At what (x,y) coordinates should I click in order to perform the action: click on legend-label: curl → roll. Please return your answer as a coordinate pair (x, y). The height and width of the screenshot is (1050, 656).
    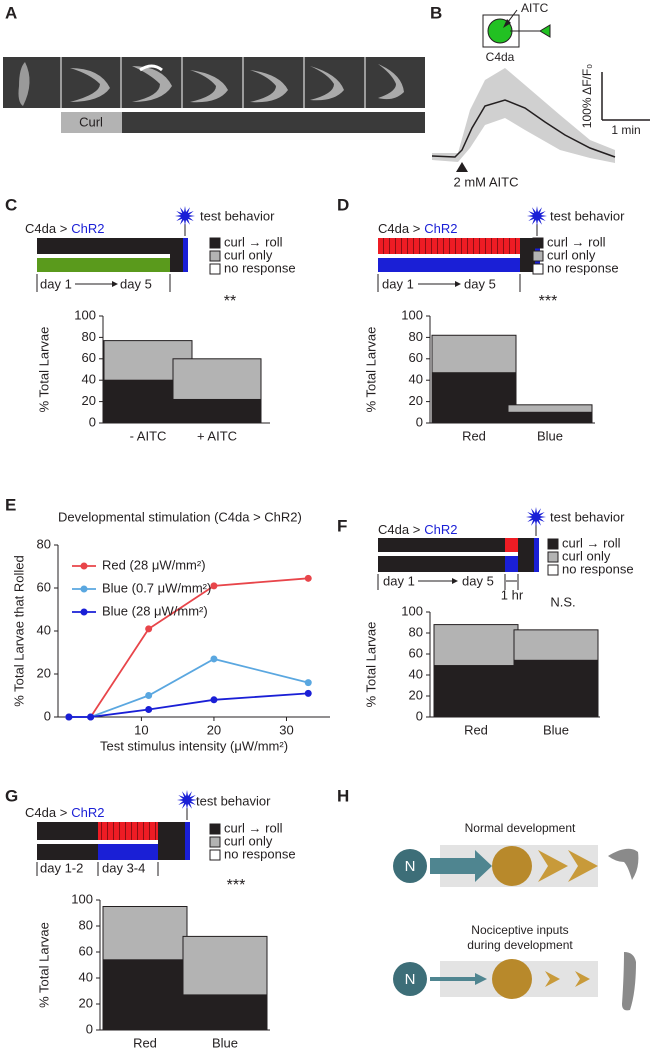
    Looking at the image, I should click on (576, 241).